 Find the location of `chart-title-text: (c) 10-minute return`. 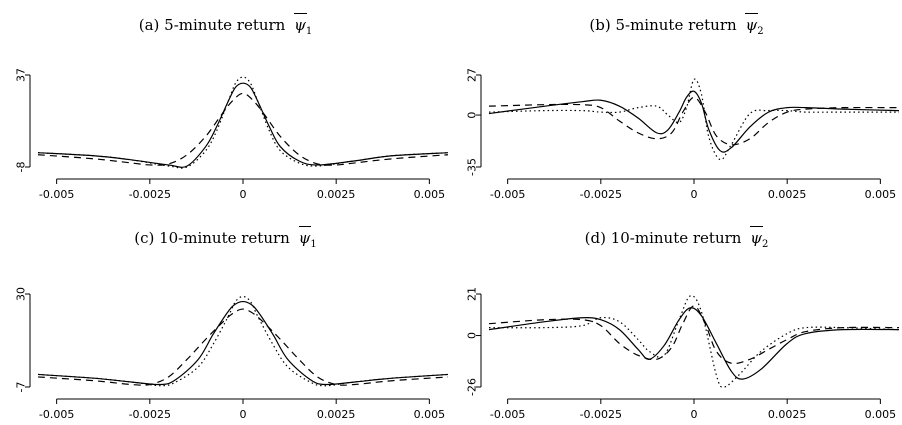

chart-title-text: (c) 10-minute return is located at coordinates (212, 238).